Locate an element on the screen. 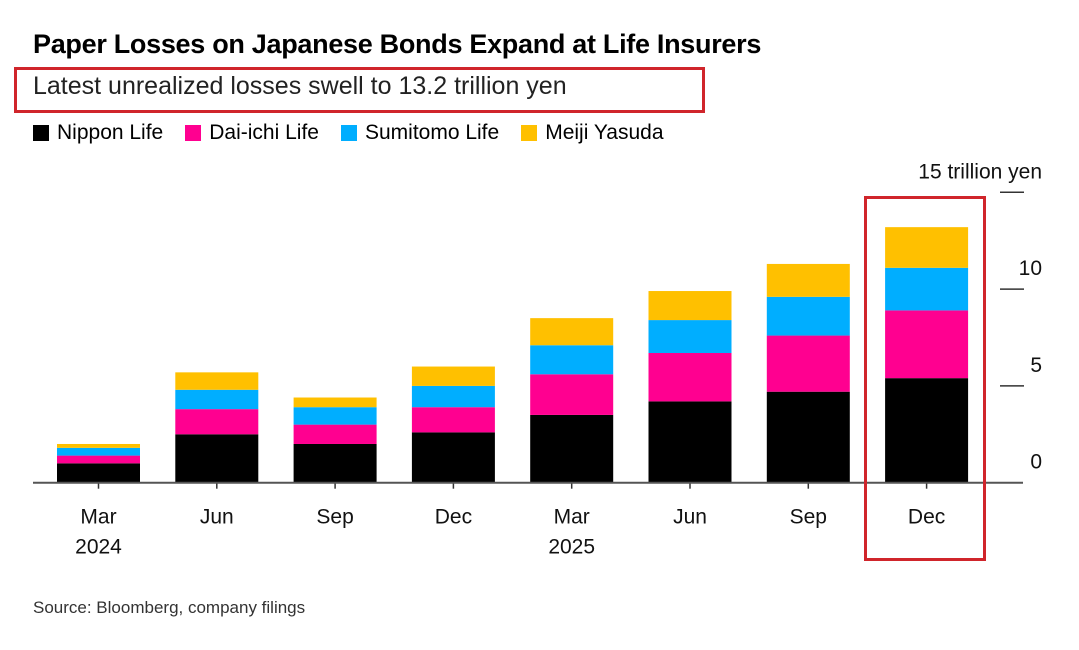  legend-label: Sumitomo Life is located at coordinates (432, 132).